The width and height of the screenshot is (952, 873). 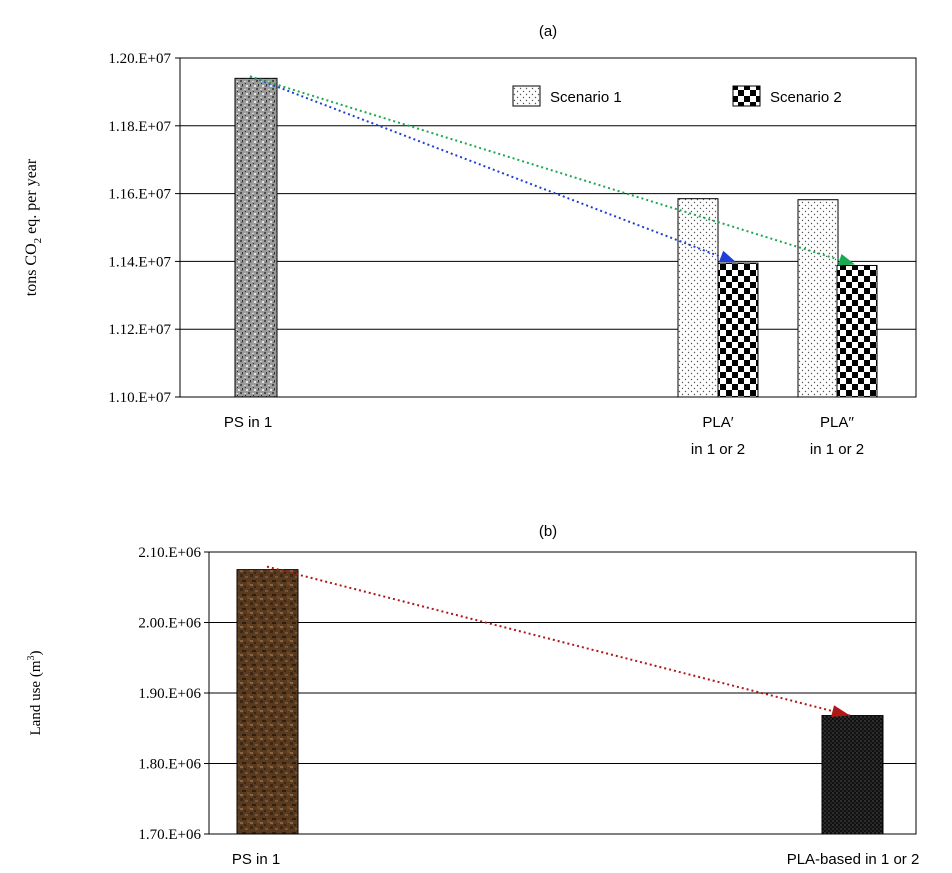 What do you see at coordinates (31, 658) in the screenshot?
I see `y-axis-label-superscript: 3` at bounding box center [31, 658].